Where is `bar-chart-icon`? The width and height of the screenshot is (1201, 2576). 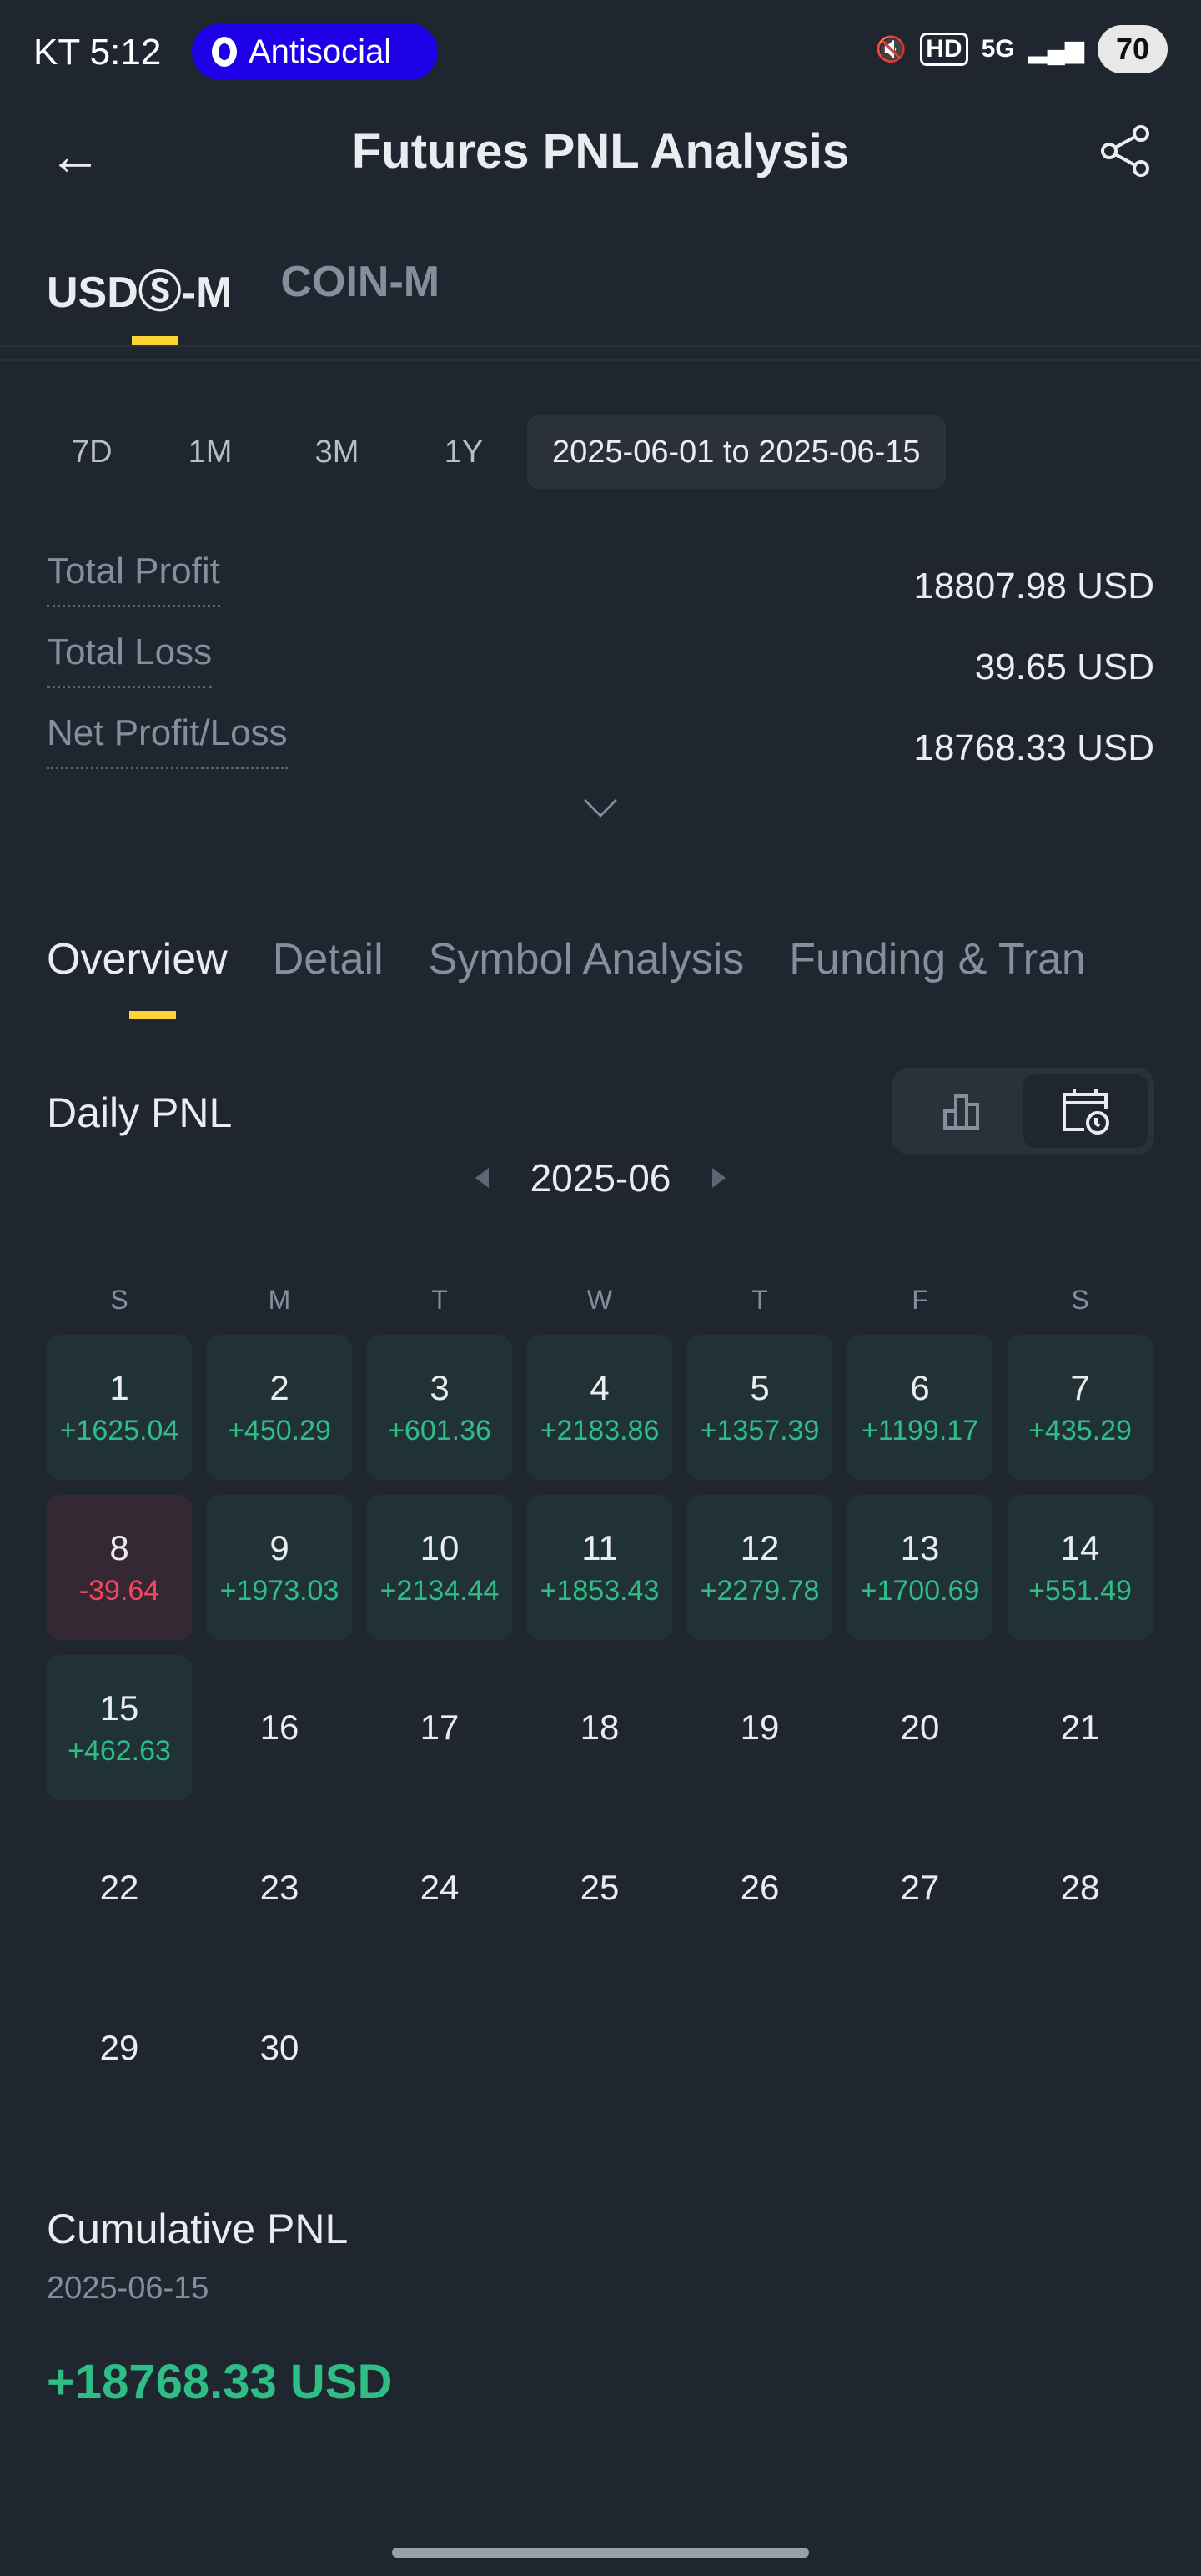
bar-chart-icon is located at coordinates (961, 1112).